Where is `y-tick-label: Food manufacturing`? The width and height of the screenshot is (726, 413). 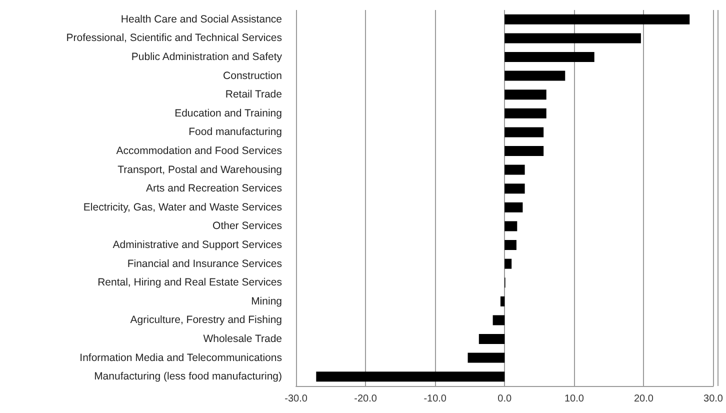 y-tick-label: Food manufacturing is located at coordinates (235, 132).